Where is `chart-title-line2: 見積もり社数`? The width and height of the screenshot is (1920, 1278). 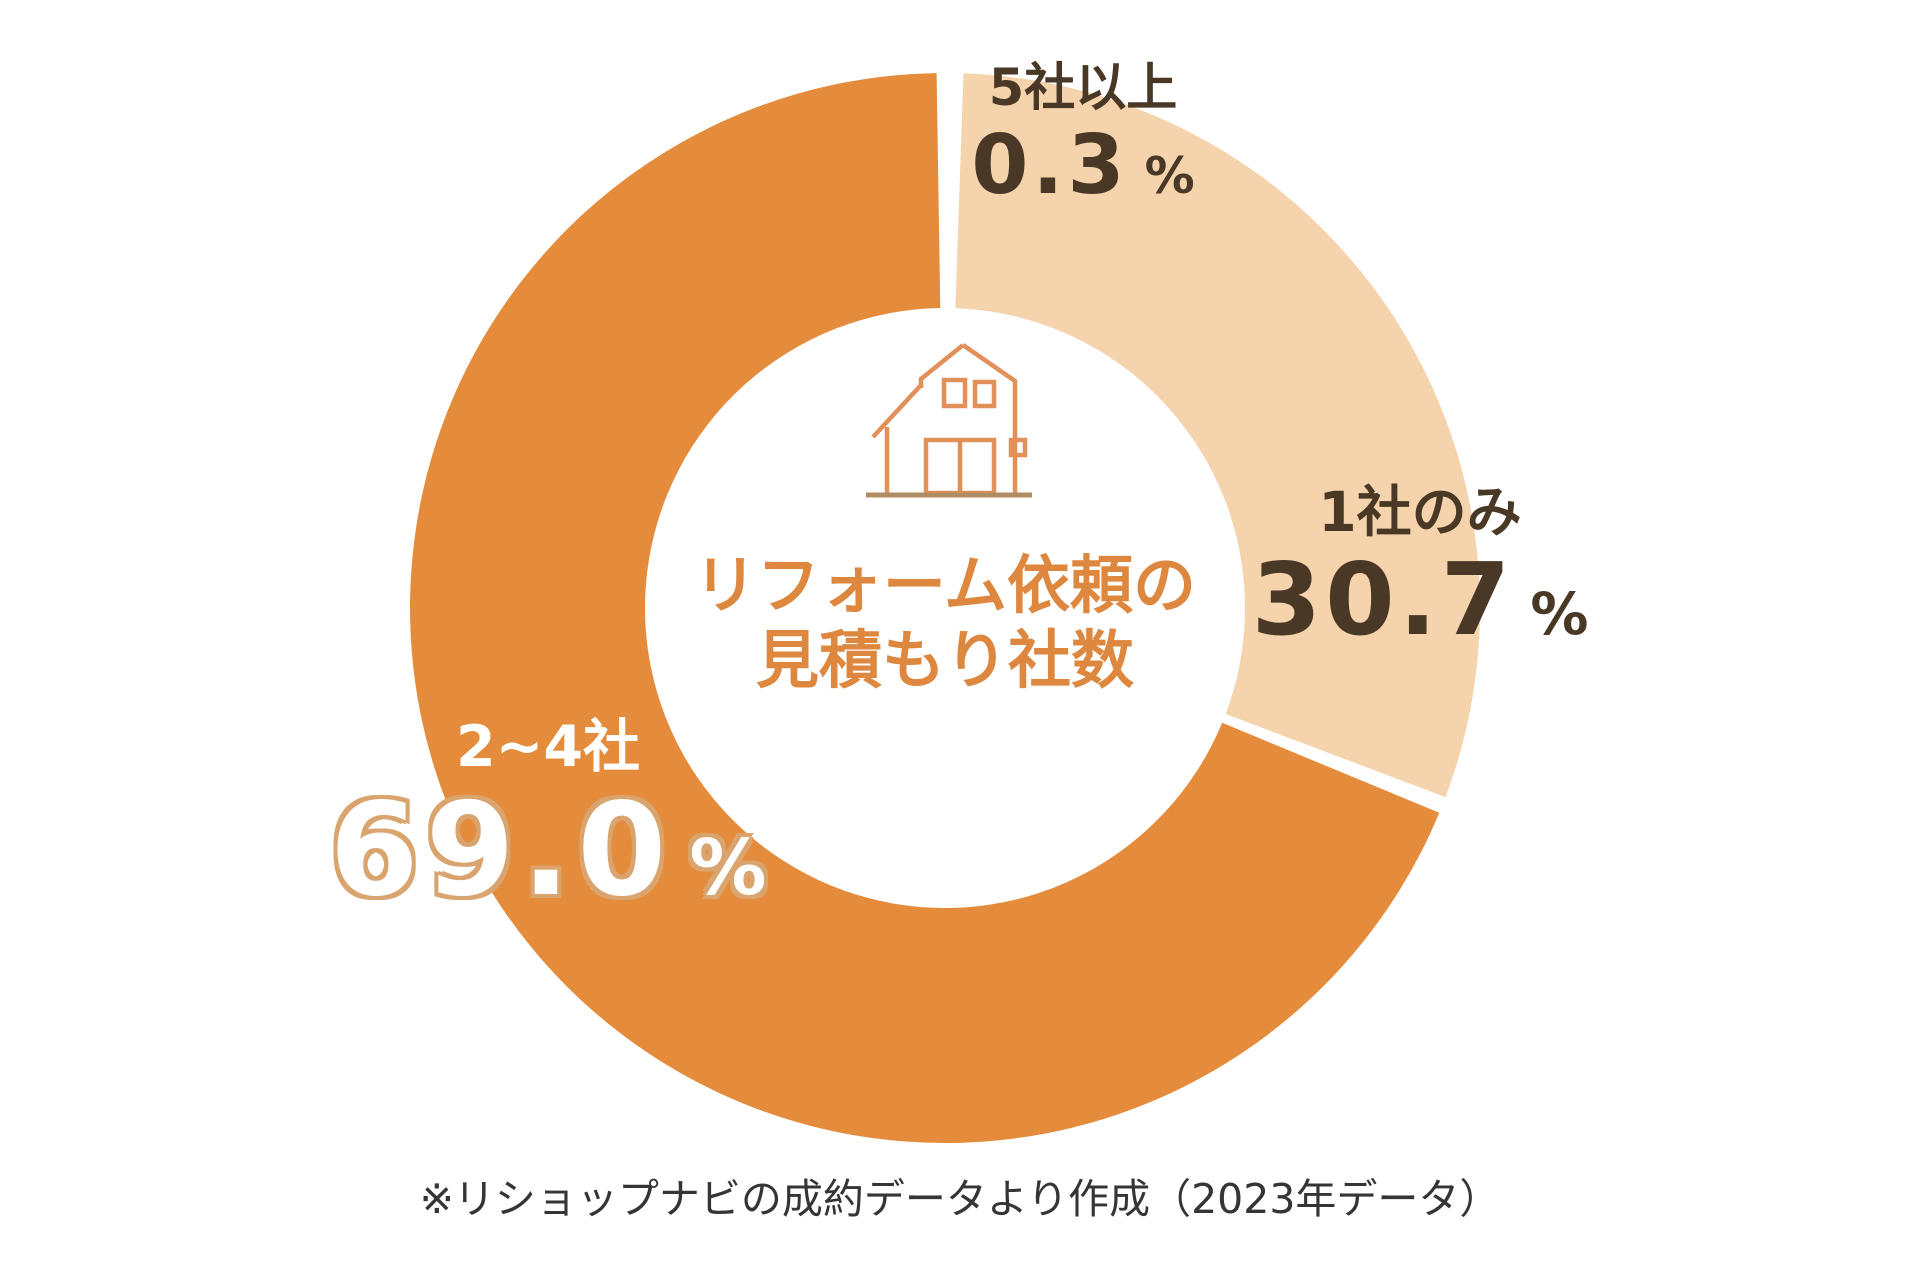
chart-title-line2: 見積もり社数 is located at coordinates (945, 660).